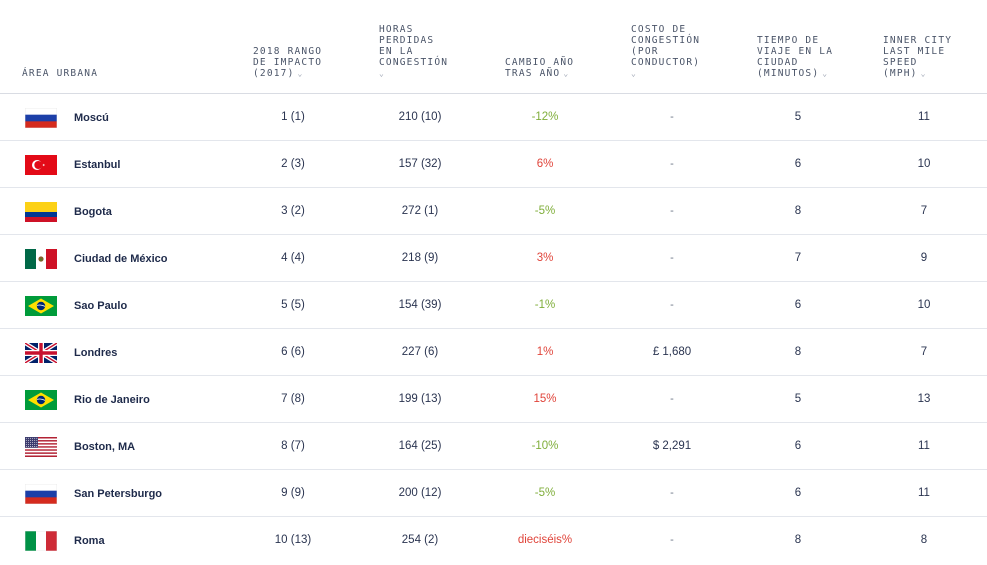 This screenshot has width=987, height=565. What do you see at coordinates (118, 494) in the screenshot?
I see `city-link: San Petersburgo` at bounding box center [118, 494].